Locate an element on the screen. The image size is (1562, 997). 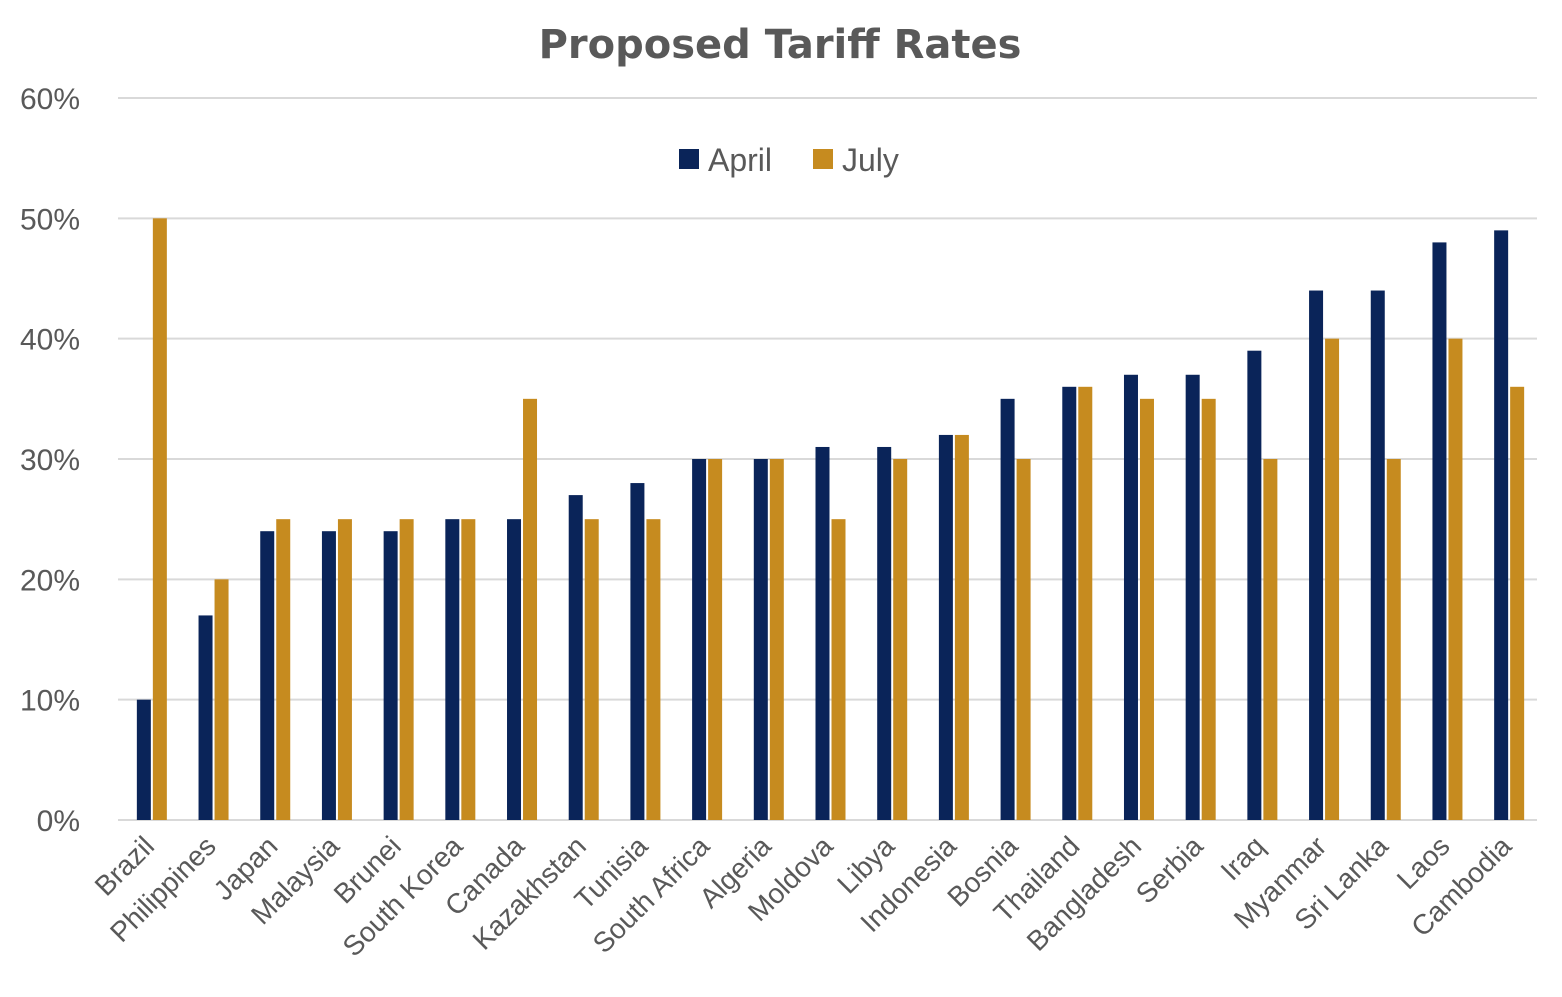
chart-title: Proposed Tariff Rates is located at coordinates (780, 45).